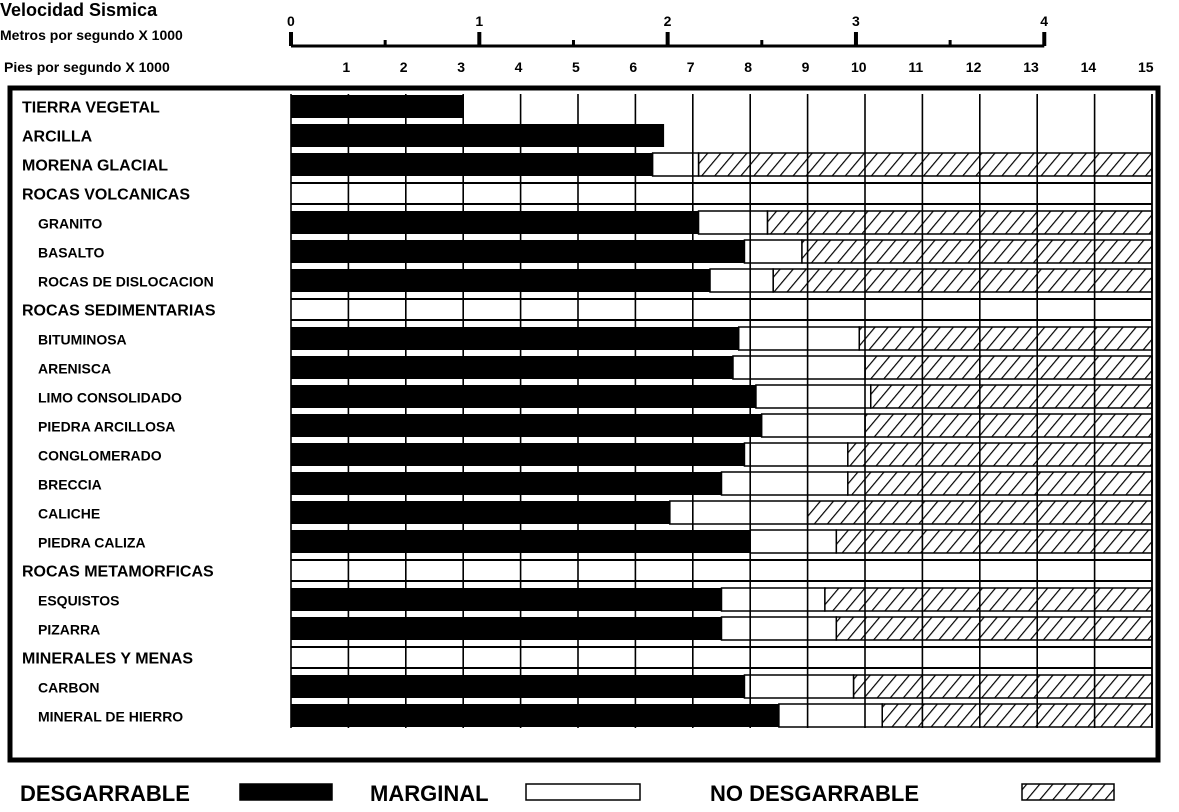 The height and width of the screenshot is (812, 1179). Describe the element at coordinates (126, 282) in the screenshot. I see `row-label: ROCAS DE DISLOCACION` at that location.